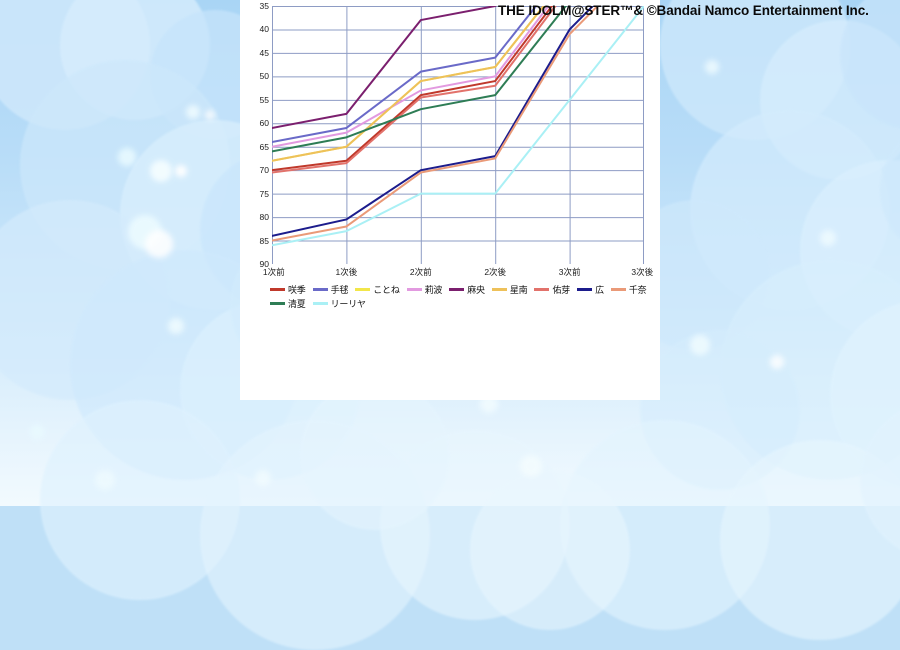 The width and height of the screenshot is (900, 650). I want to click on x-tick-1次前: 1次前, so click(273, 272).